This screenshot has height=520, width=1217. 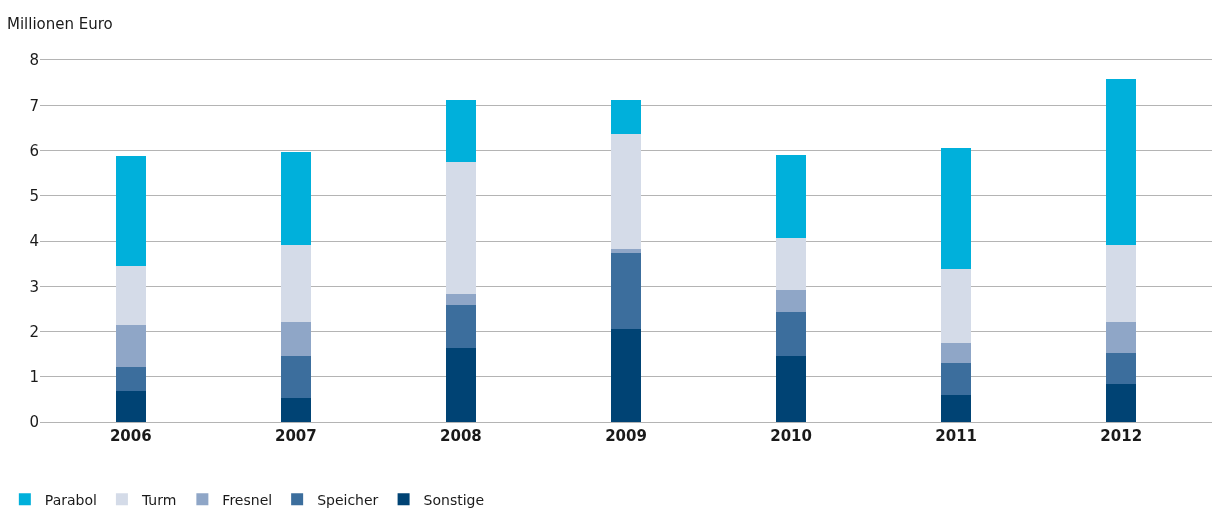 What do you see at coordinates (158, 499) in the screenshot?
I see `legend-label: Turm` at bounding box center [158, 499].